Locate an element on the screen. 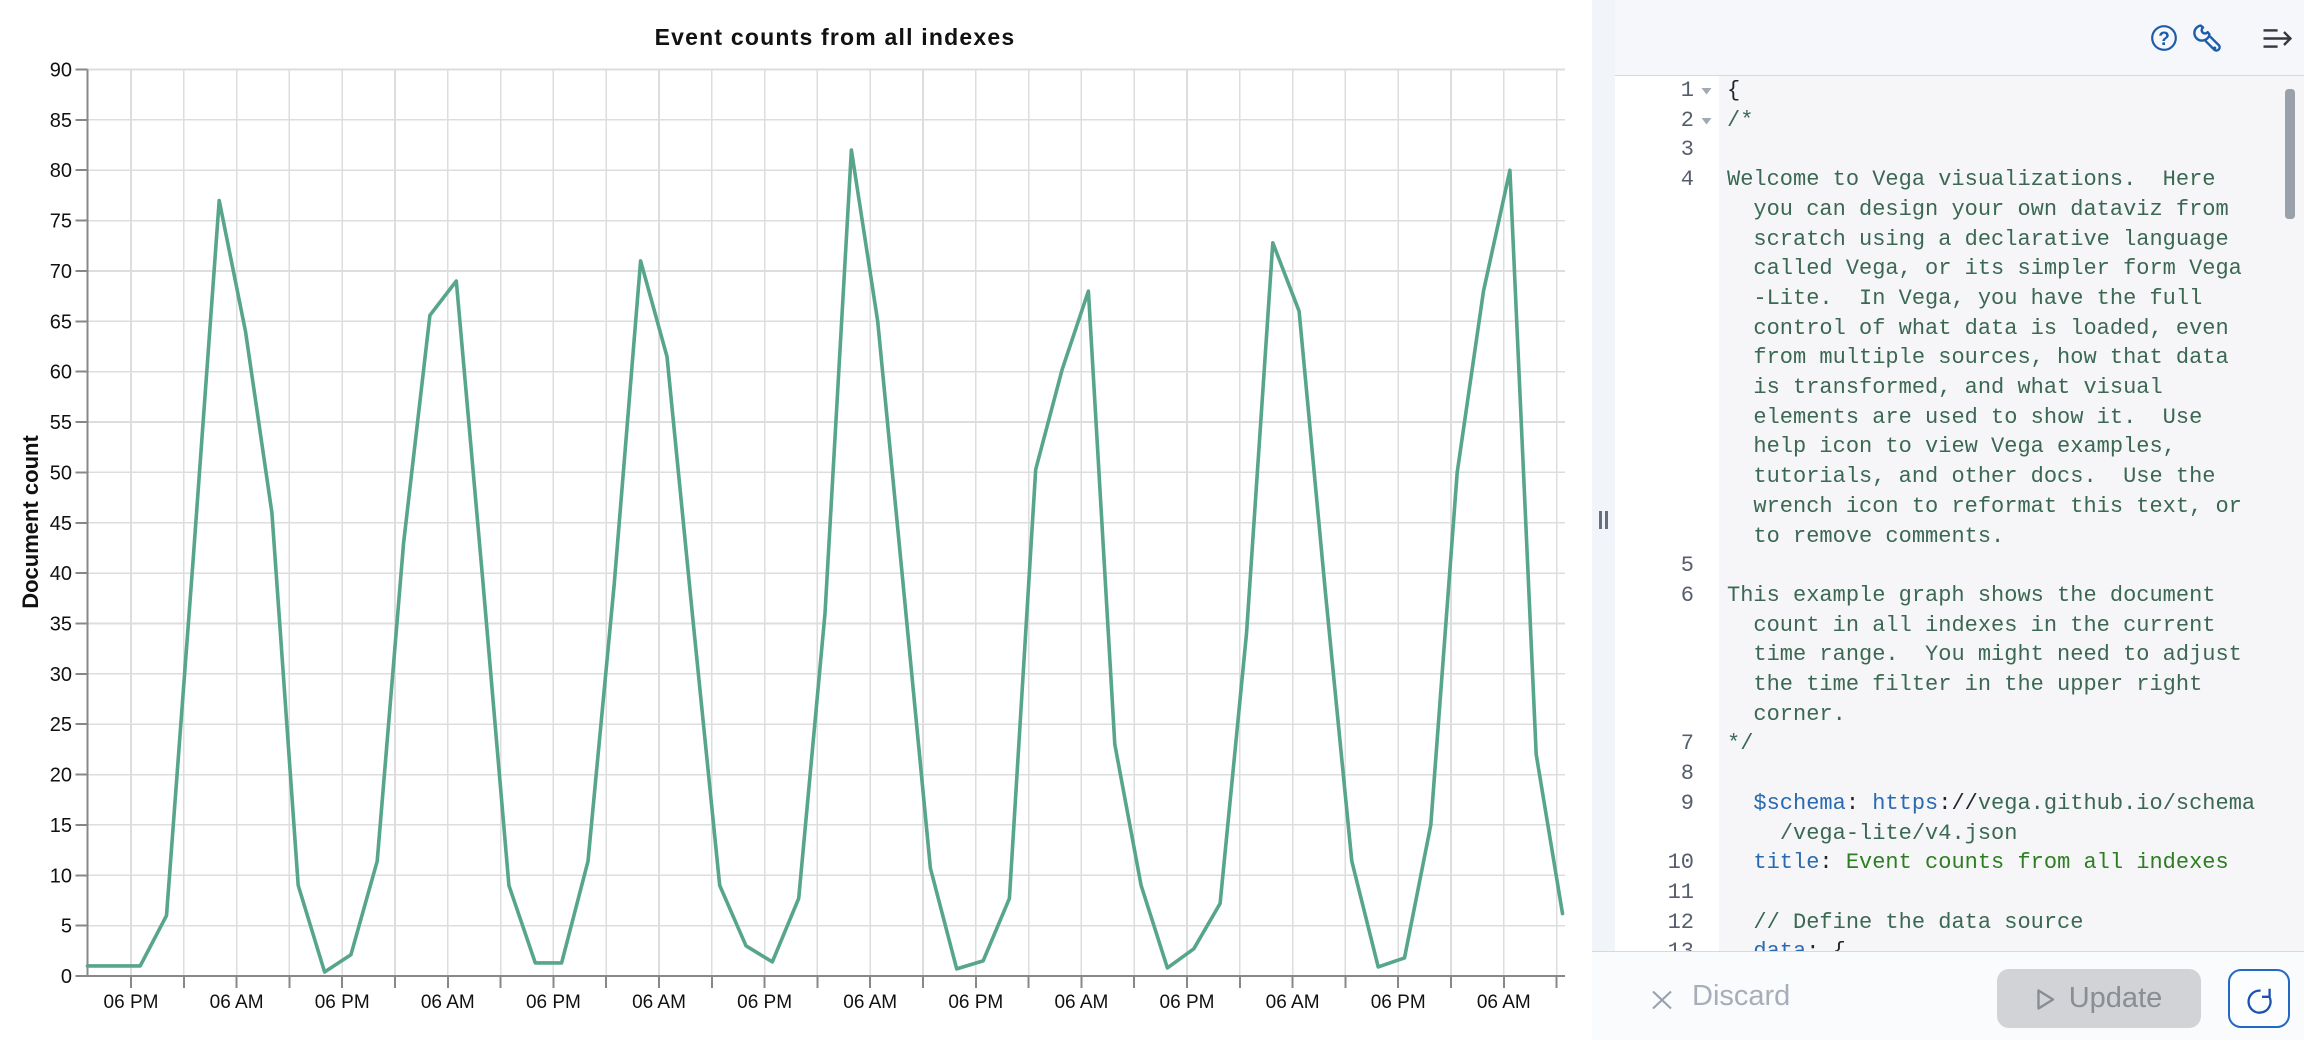 Image resolution: width=2304 pixels, height=1041 pixels. svg-text: 0 is located at coordinates (66, 977).